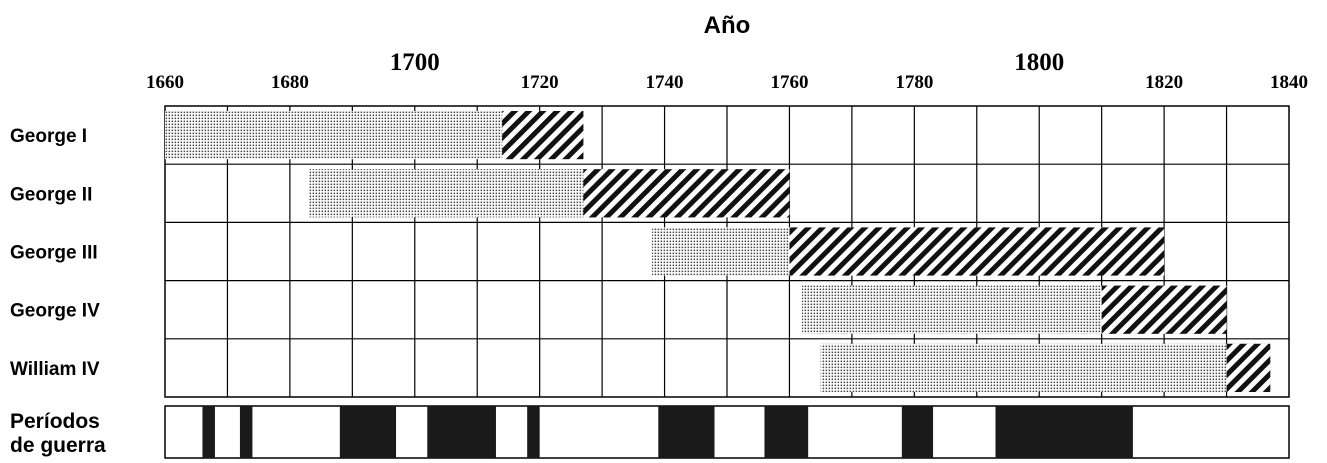  Describe the element at coordinates (1045, 367) in the screenshot. I see `life-bar` at that location.